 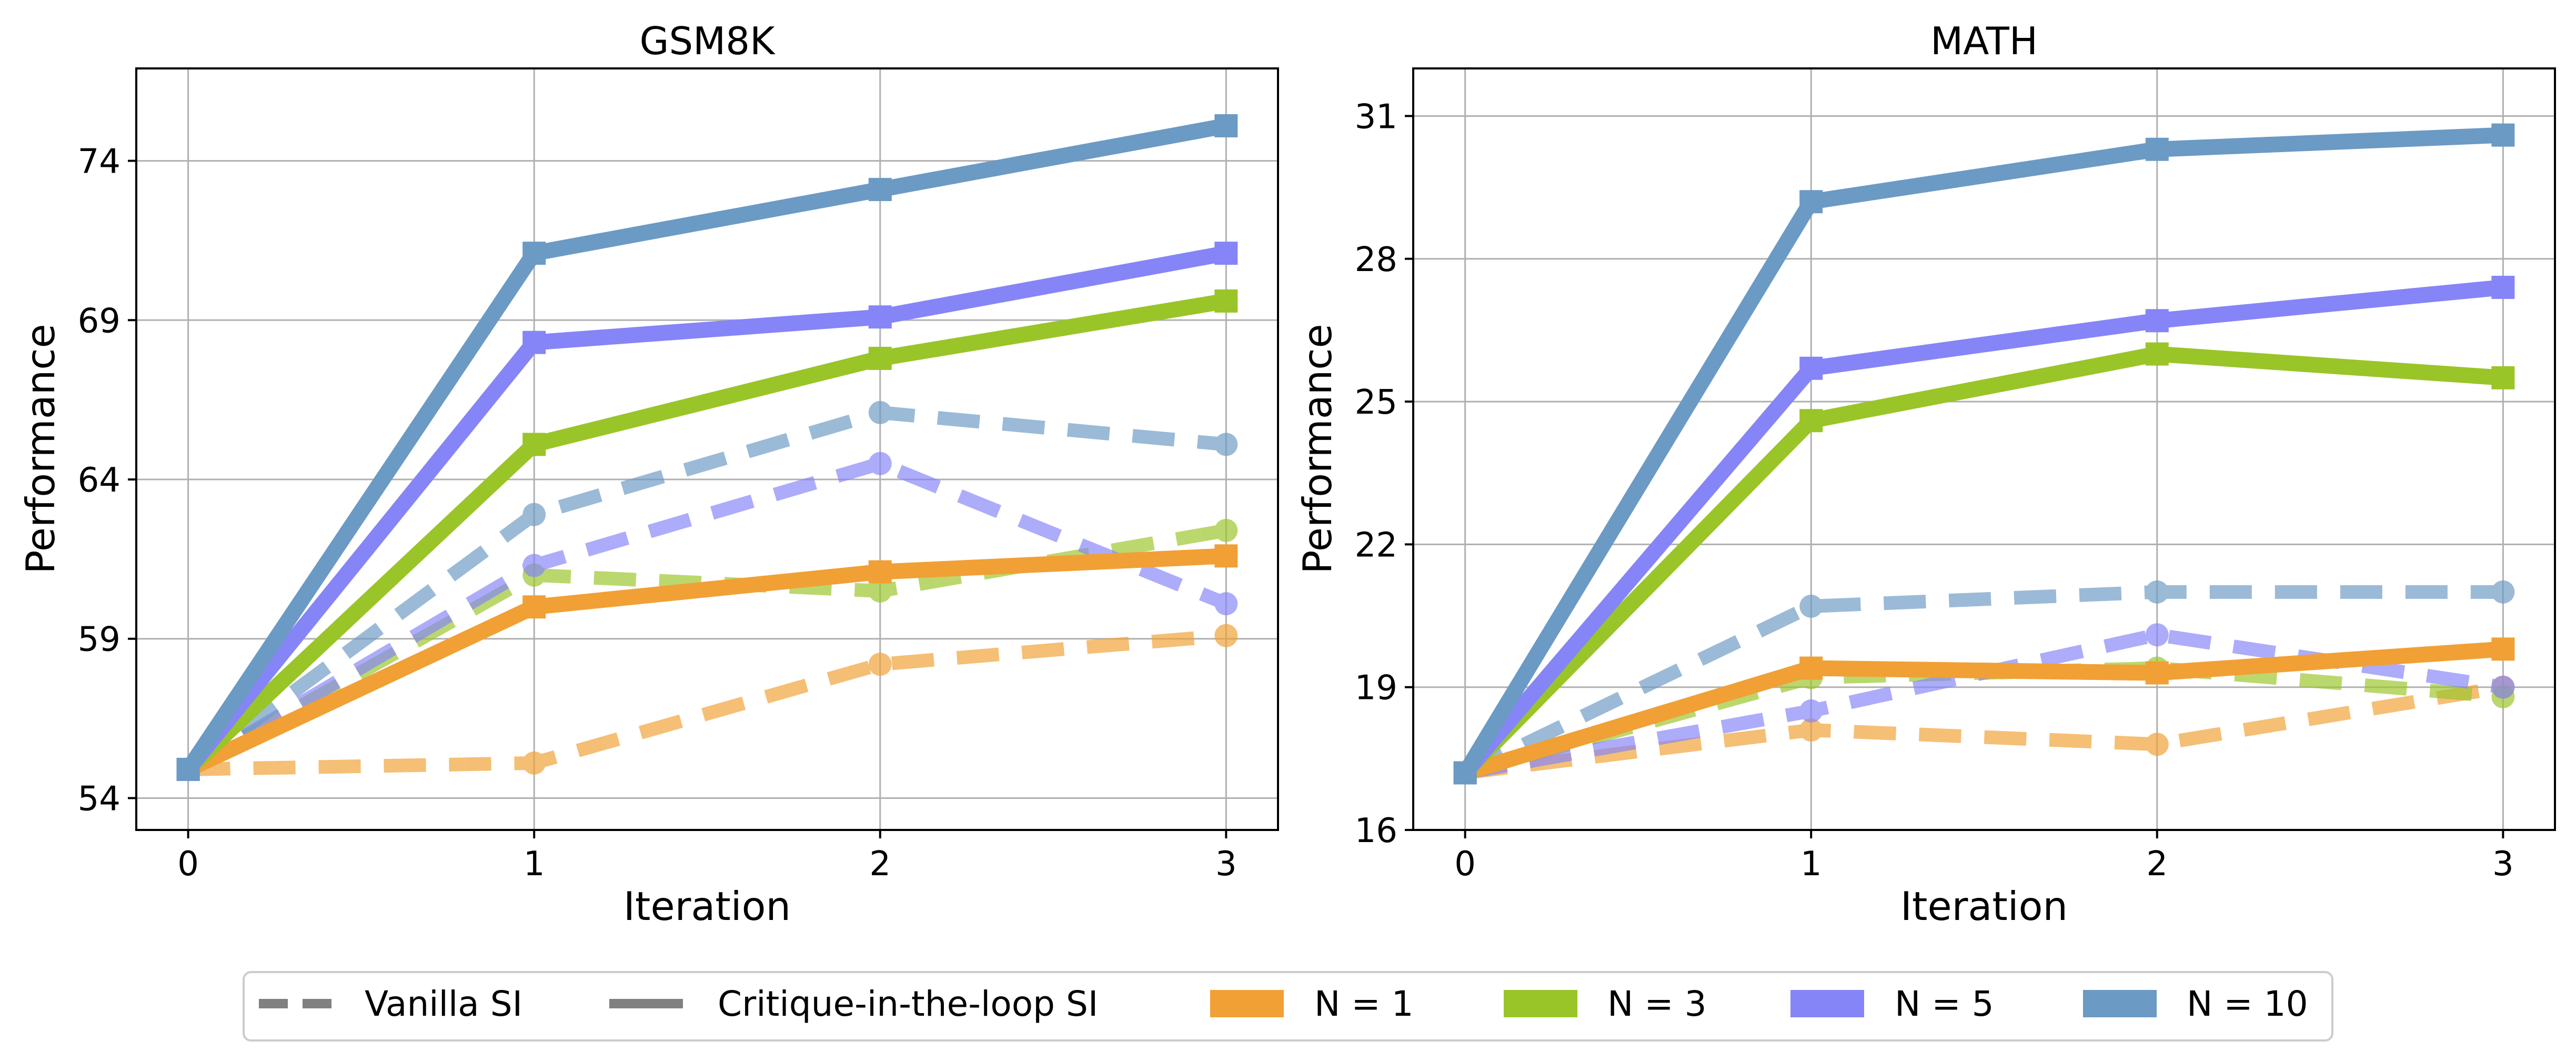 I want to click on legend-label-vanilla-si: Vanilla SI, so click(x=444, y=1004).